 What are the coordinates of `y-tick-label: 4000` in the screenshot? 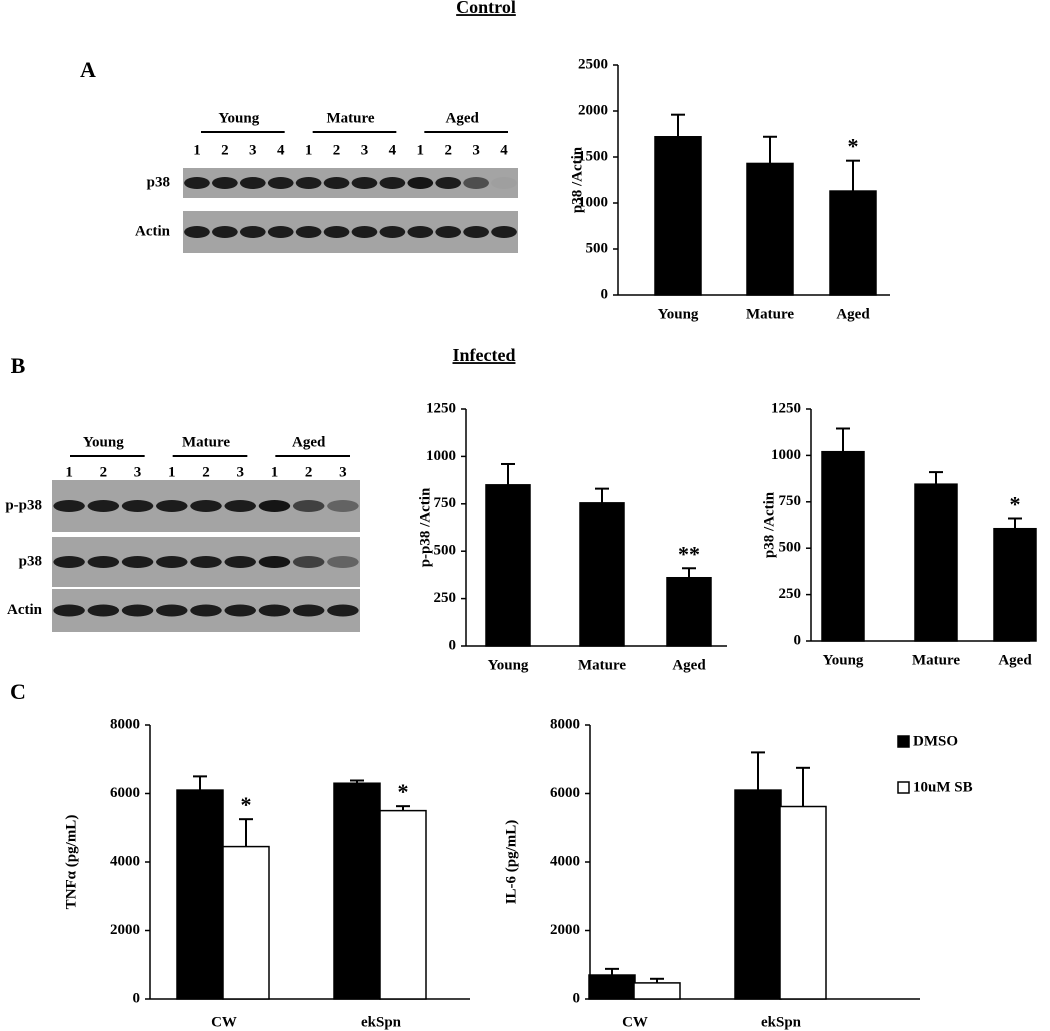 It's located at (125, 861).